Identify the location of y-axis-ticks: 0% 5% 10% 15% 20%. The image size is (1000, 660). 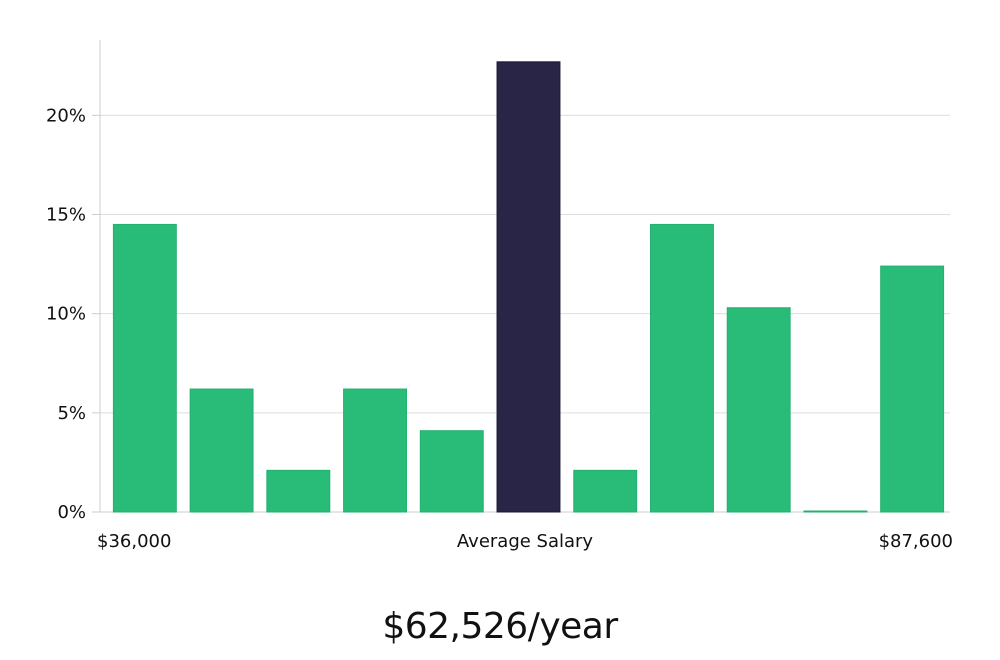
(73, 314).